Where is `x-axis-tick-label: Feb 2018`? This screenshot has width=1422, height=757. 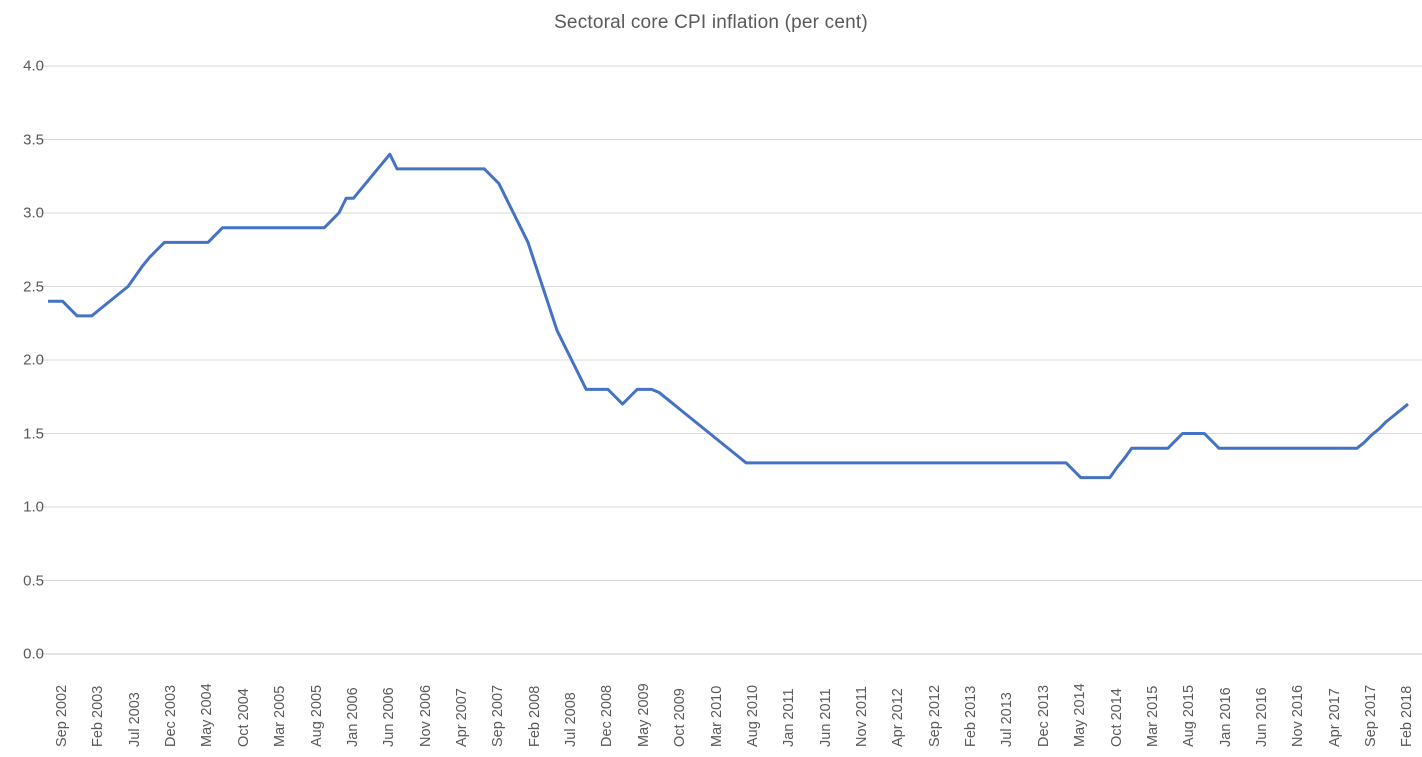 x-axis-tick-label: Feb 2018 is located at coordinates (1407, 716).